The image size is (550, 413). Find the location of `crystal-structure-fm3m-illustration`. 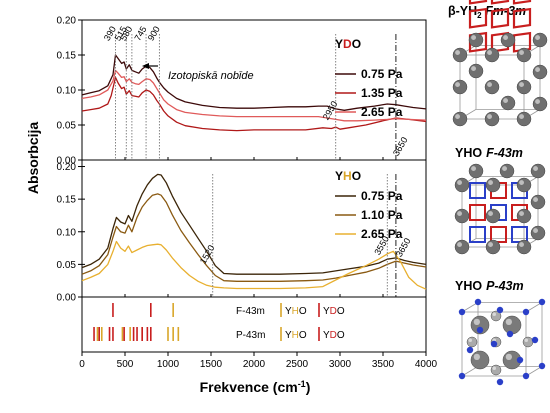

crystal-structure-fm3m-illustration is located at coordinates (500, 63).